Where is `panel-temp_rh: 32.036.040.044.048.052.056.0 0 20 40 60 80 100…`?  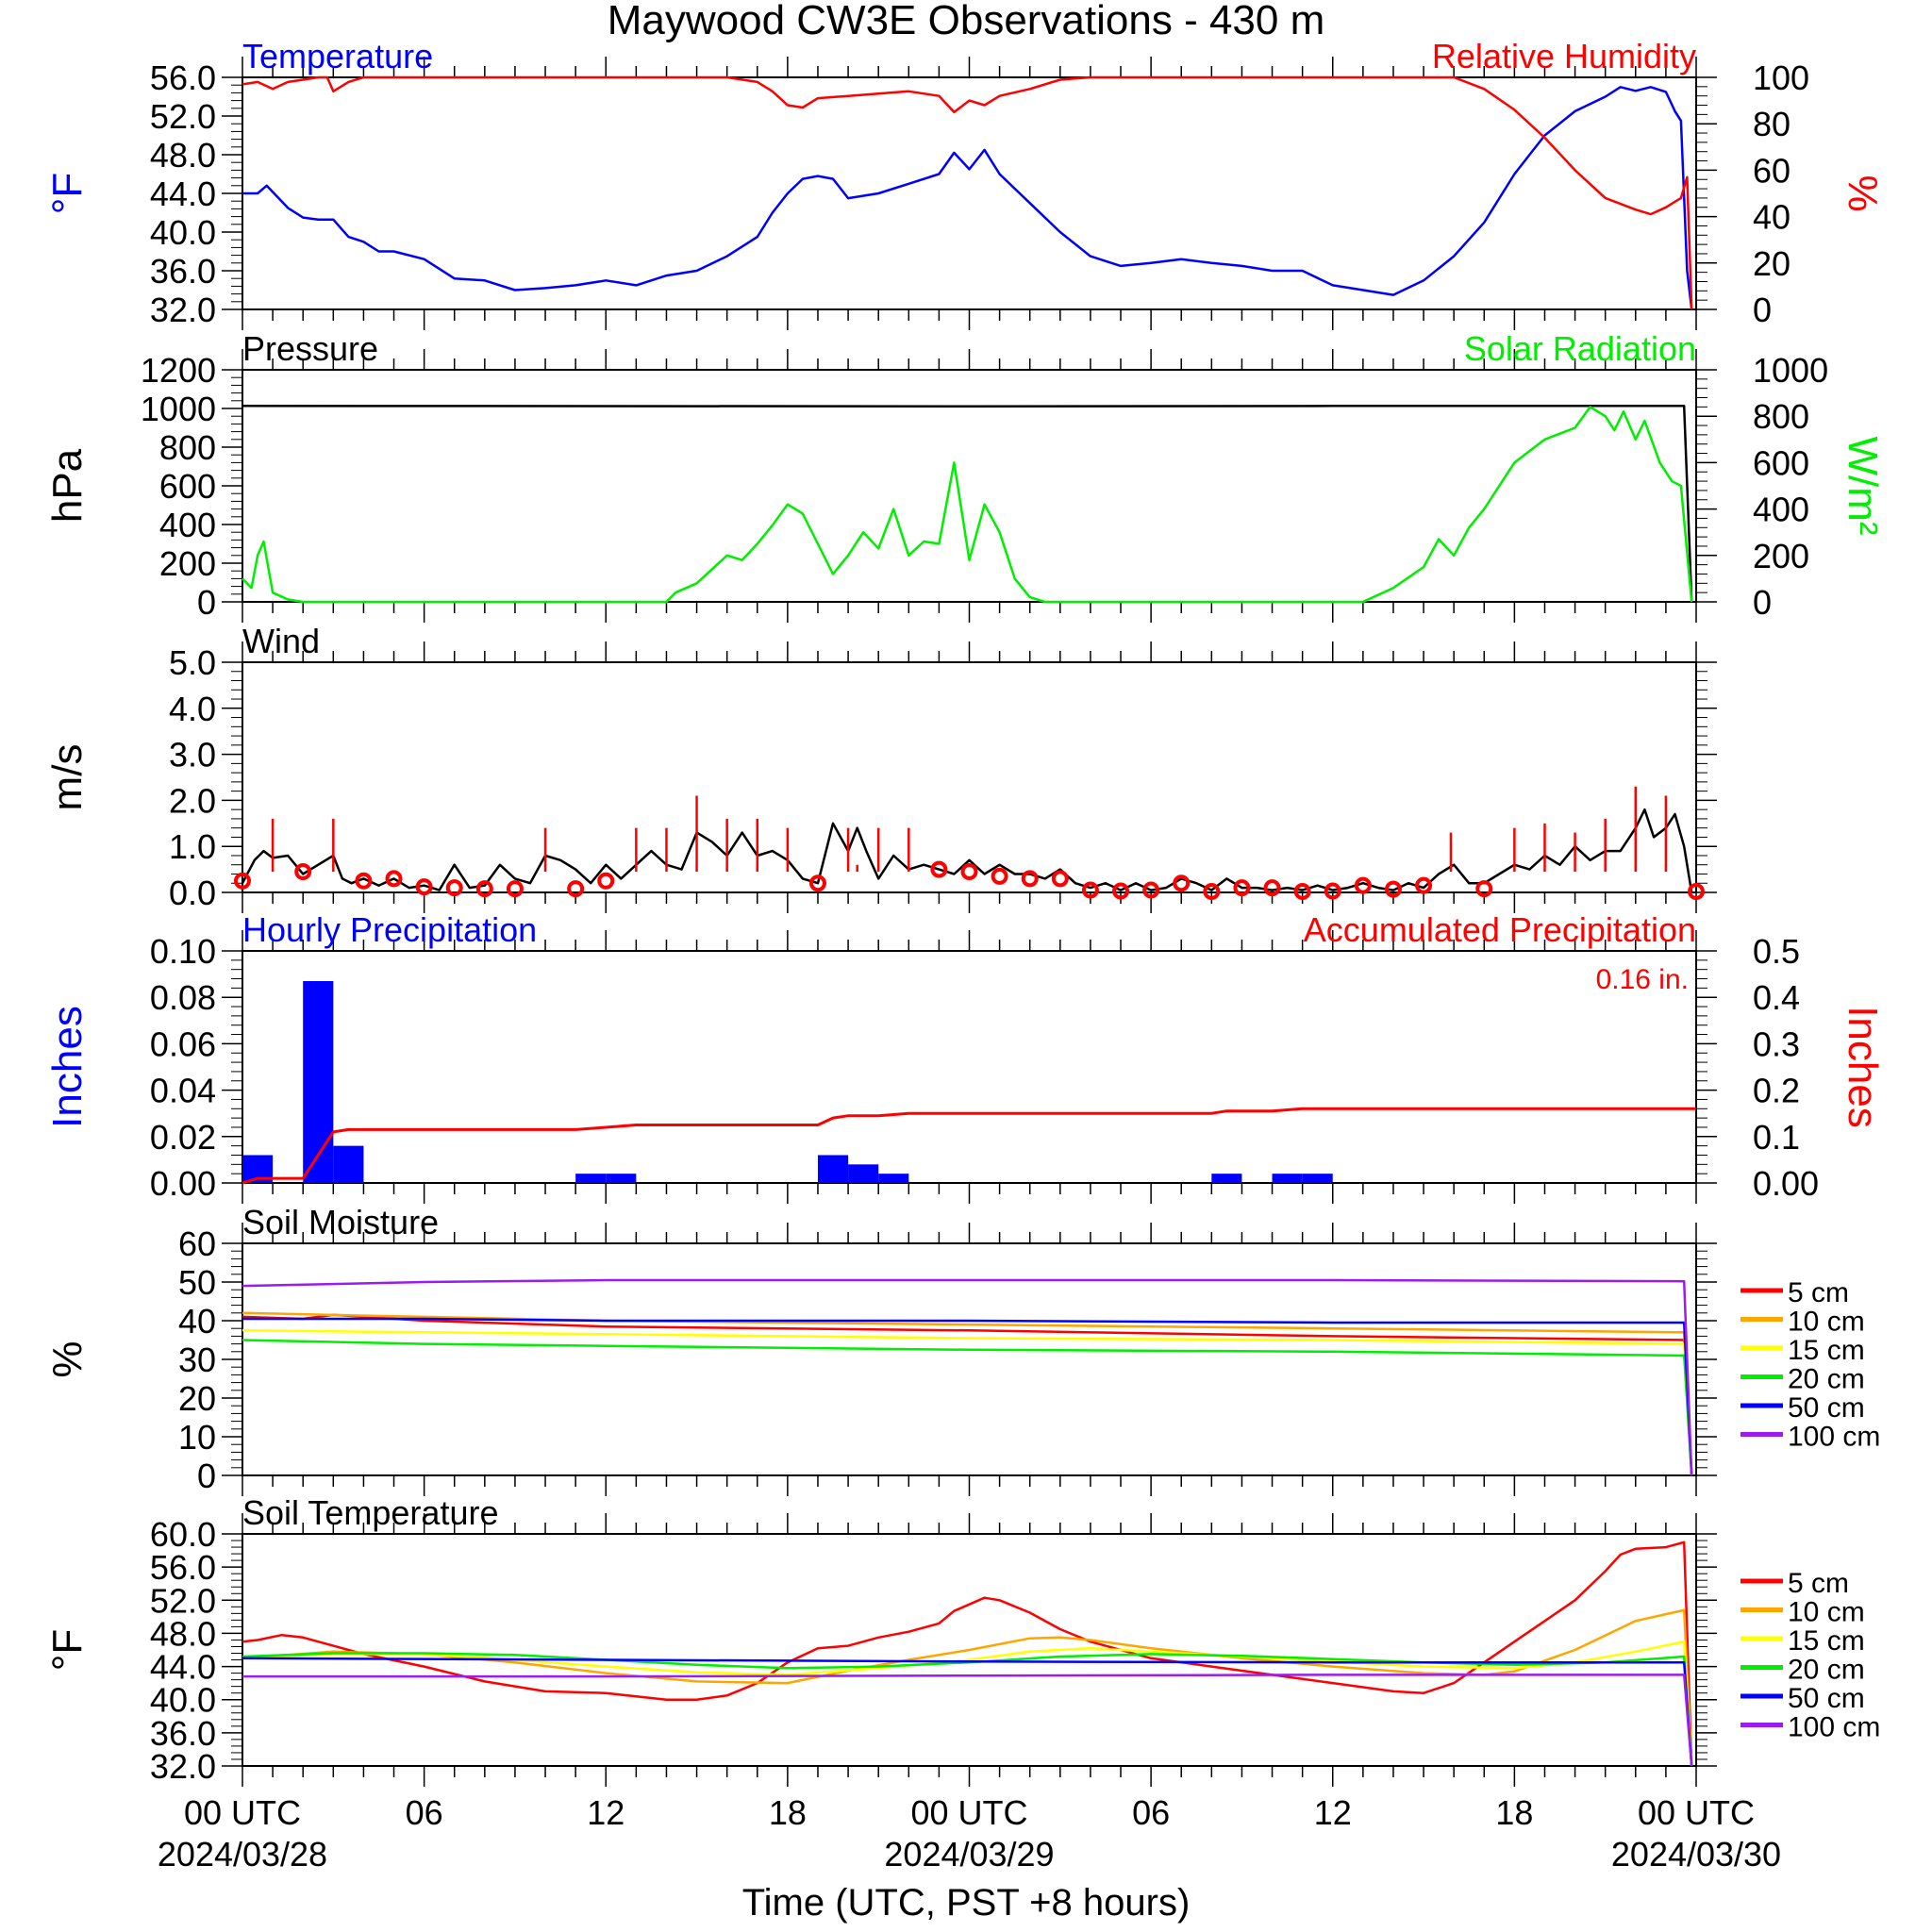
panel-temp_rh: 32.036.040.044.048.052.056.0 0 20 40 60 80 100… is located at coordinates (965, 183).